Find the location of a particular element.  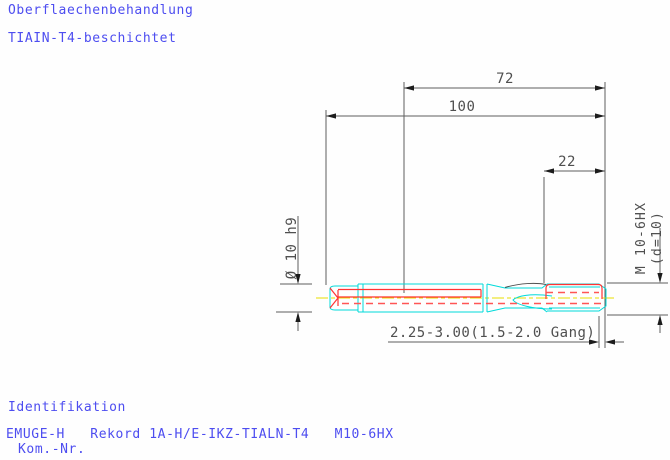

dim-72-label: 72 is located at coordinates (505, 79).